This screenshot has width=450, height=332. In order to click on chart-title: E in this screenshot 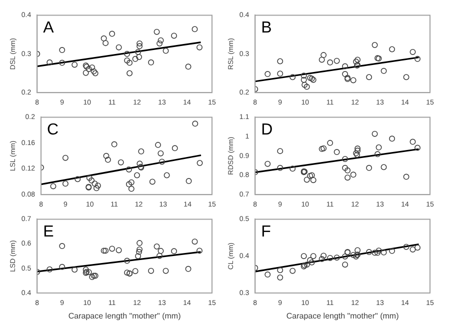, I will do `click(48, 232)`.